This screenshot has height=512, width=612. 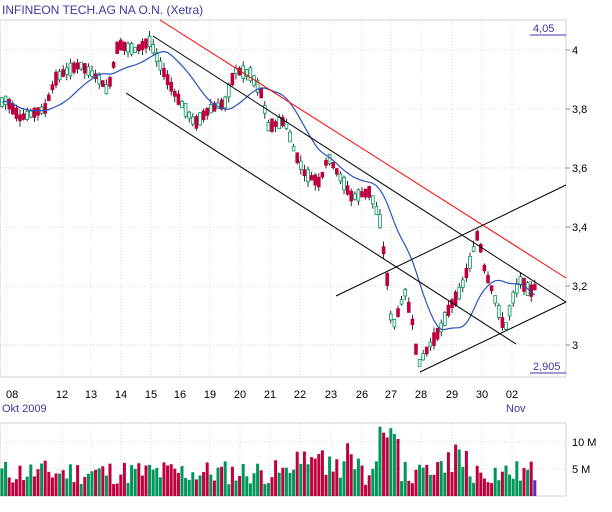 I want to click on x-tick-label: 20, so click(x=240, y=395).